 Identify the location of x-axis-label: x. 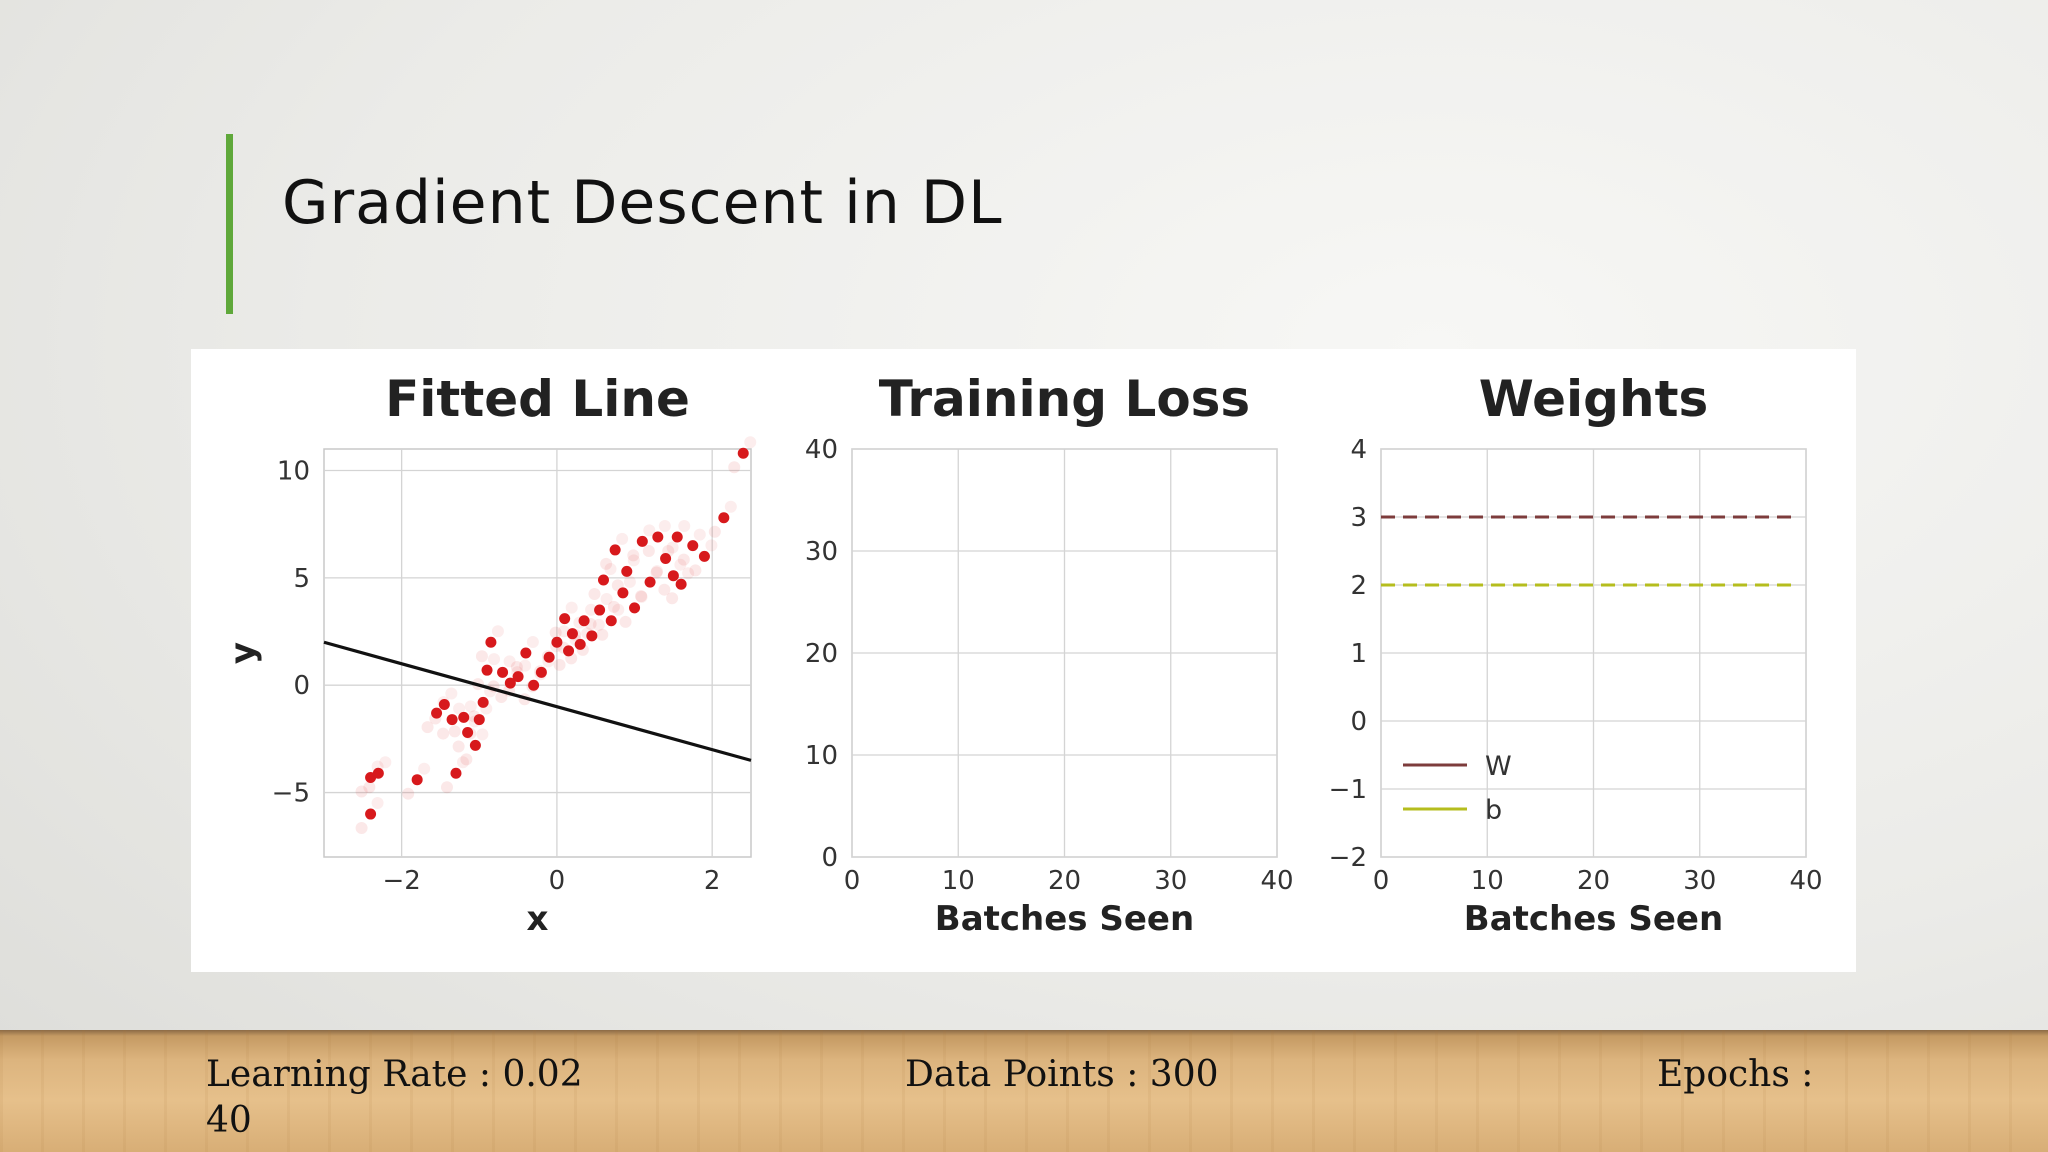
(538, 919).